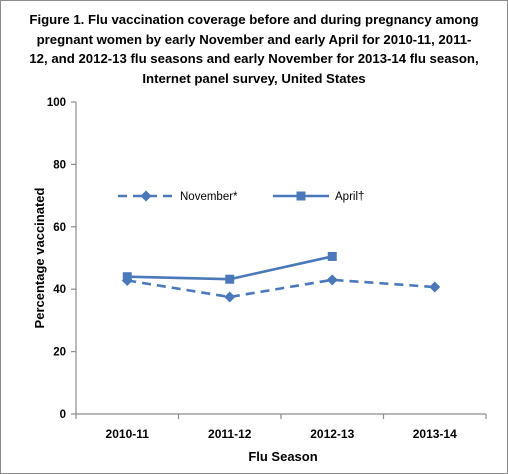  What do you see at coordinates (39, 257) in the screenshot?
I see `y-axis-title: Percentage vaccinated` at bounding box center [39, 257].